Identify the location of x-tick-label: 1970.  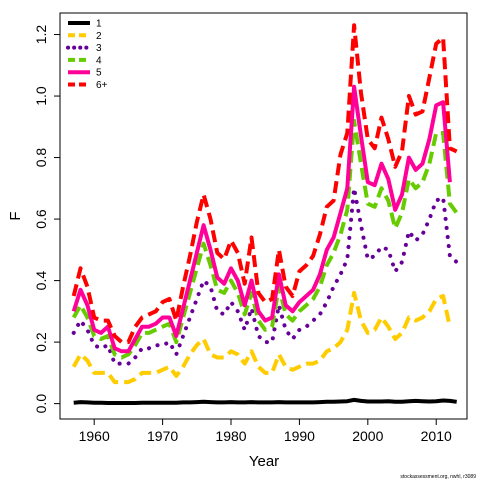
(162, 436).